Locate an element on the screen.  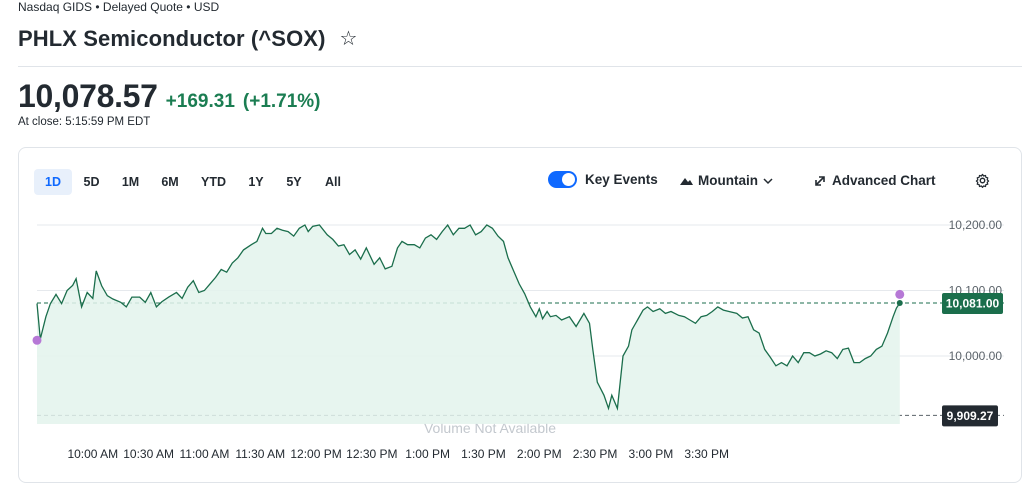
star-icon: ☆ is located at coordinates (348, 39).